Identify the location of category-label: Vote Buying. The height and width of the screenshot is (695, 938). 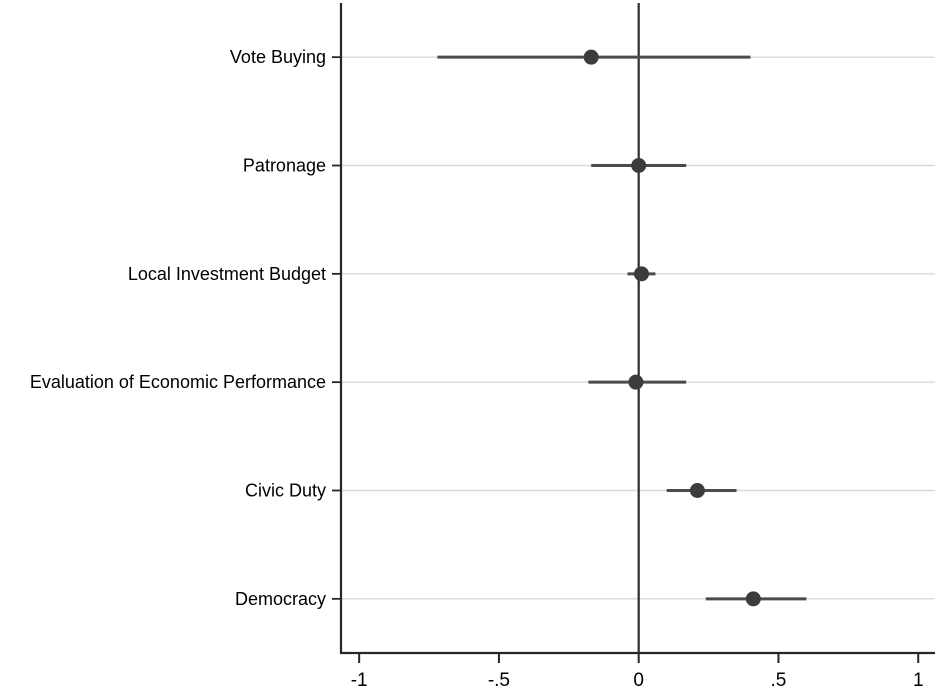
(278, 57).